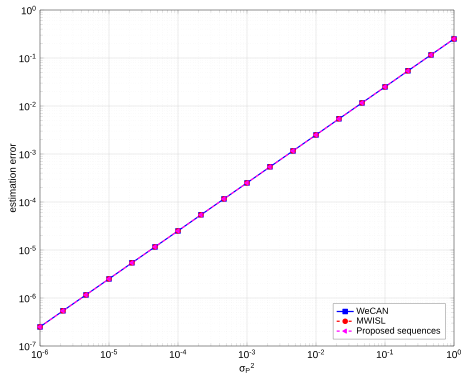 Image resolution: width=474 pixels, height=382 pixels. What do you see at coordinates (247, 354) in the screenshot?
I see `x-tick-label: 10$^{-3}$` at bounding box center [247, 354].